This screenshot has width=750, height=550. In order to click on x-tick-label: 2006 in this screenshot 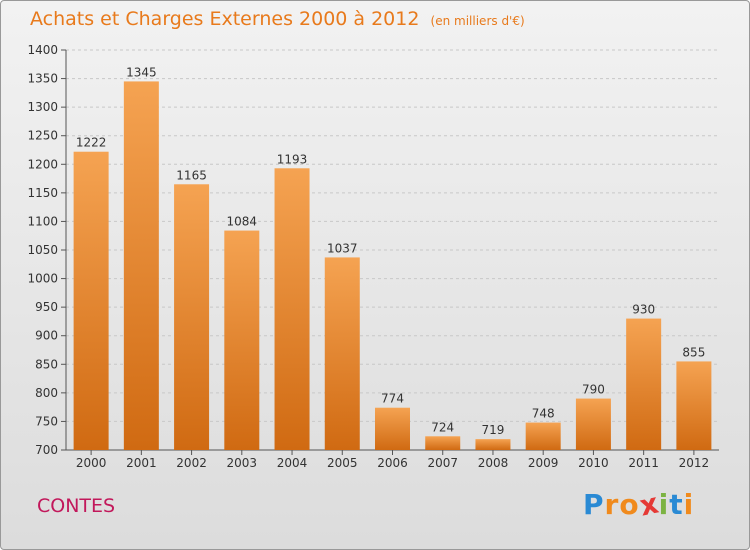, I will do `click(392, 463)`.